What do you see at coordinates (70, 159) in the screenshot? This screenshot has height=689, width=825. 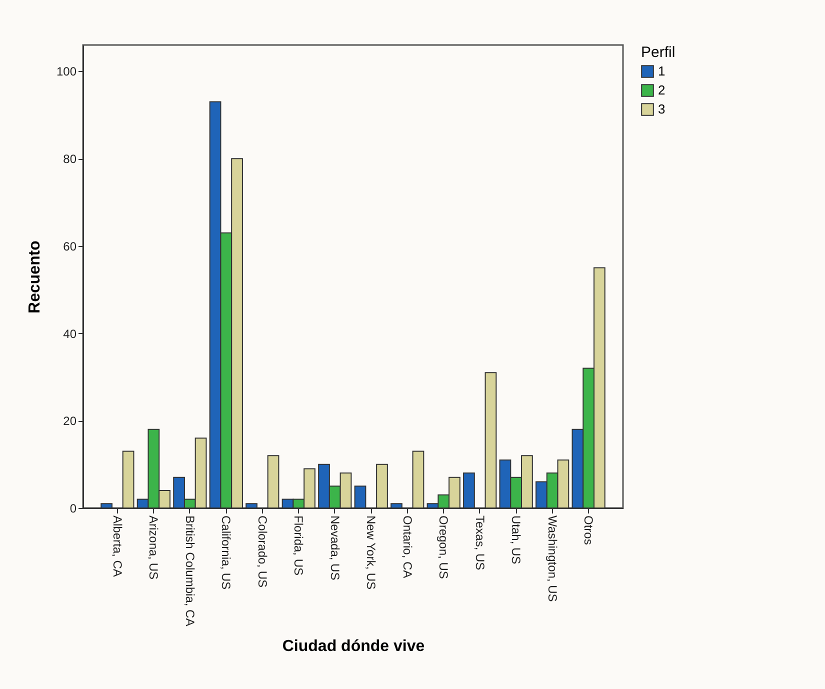 I see `y-tick-label: 80` at bounding box center [70, 159].